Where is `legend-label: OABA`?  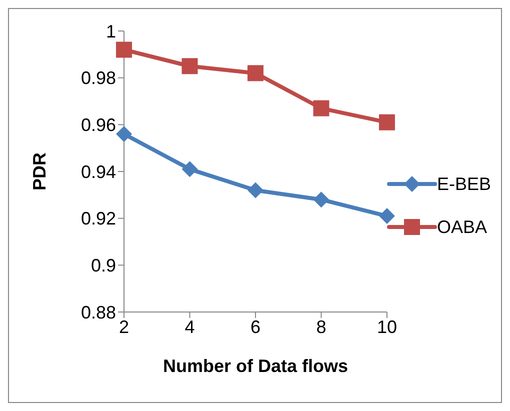
legend-label: OABA is located at coordinates (461, 227).